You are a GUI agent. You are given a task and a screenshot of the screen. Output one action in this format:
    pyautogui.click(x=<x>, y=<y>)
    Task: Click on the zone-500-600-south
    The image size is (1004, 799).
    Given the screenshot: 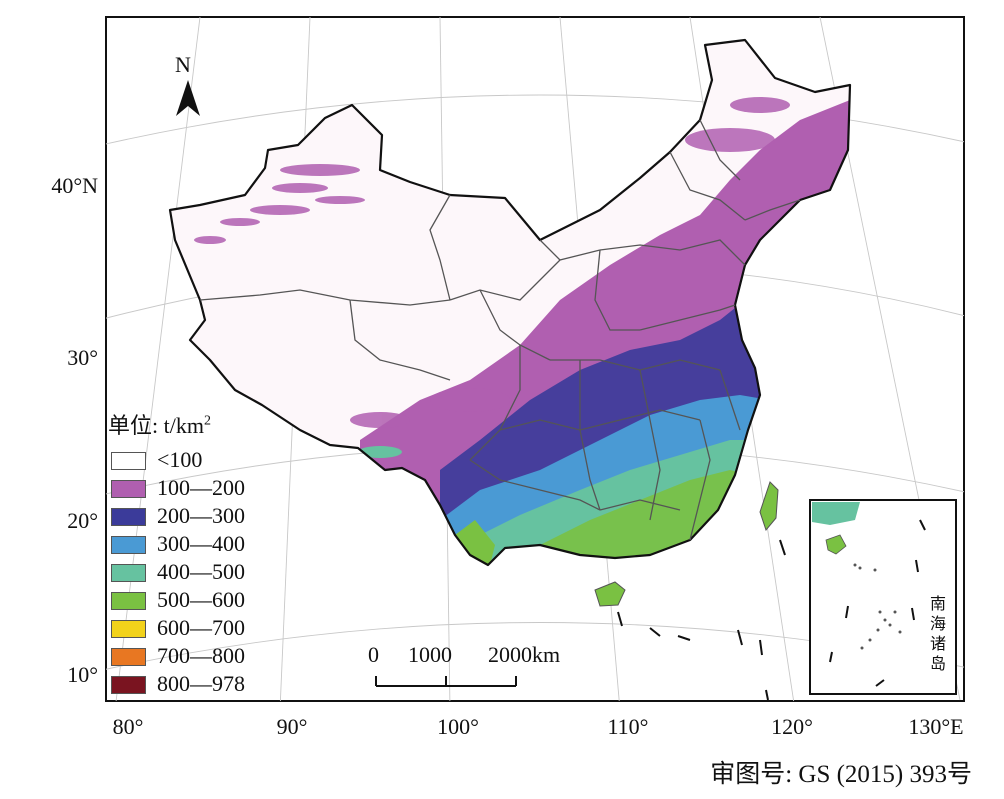 What is the action you would take?
    pyautogui.click(x=475, y=542)
    